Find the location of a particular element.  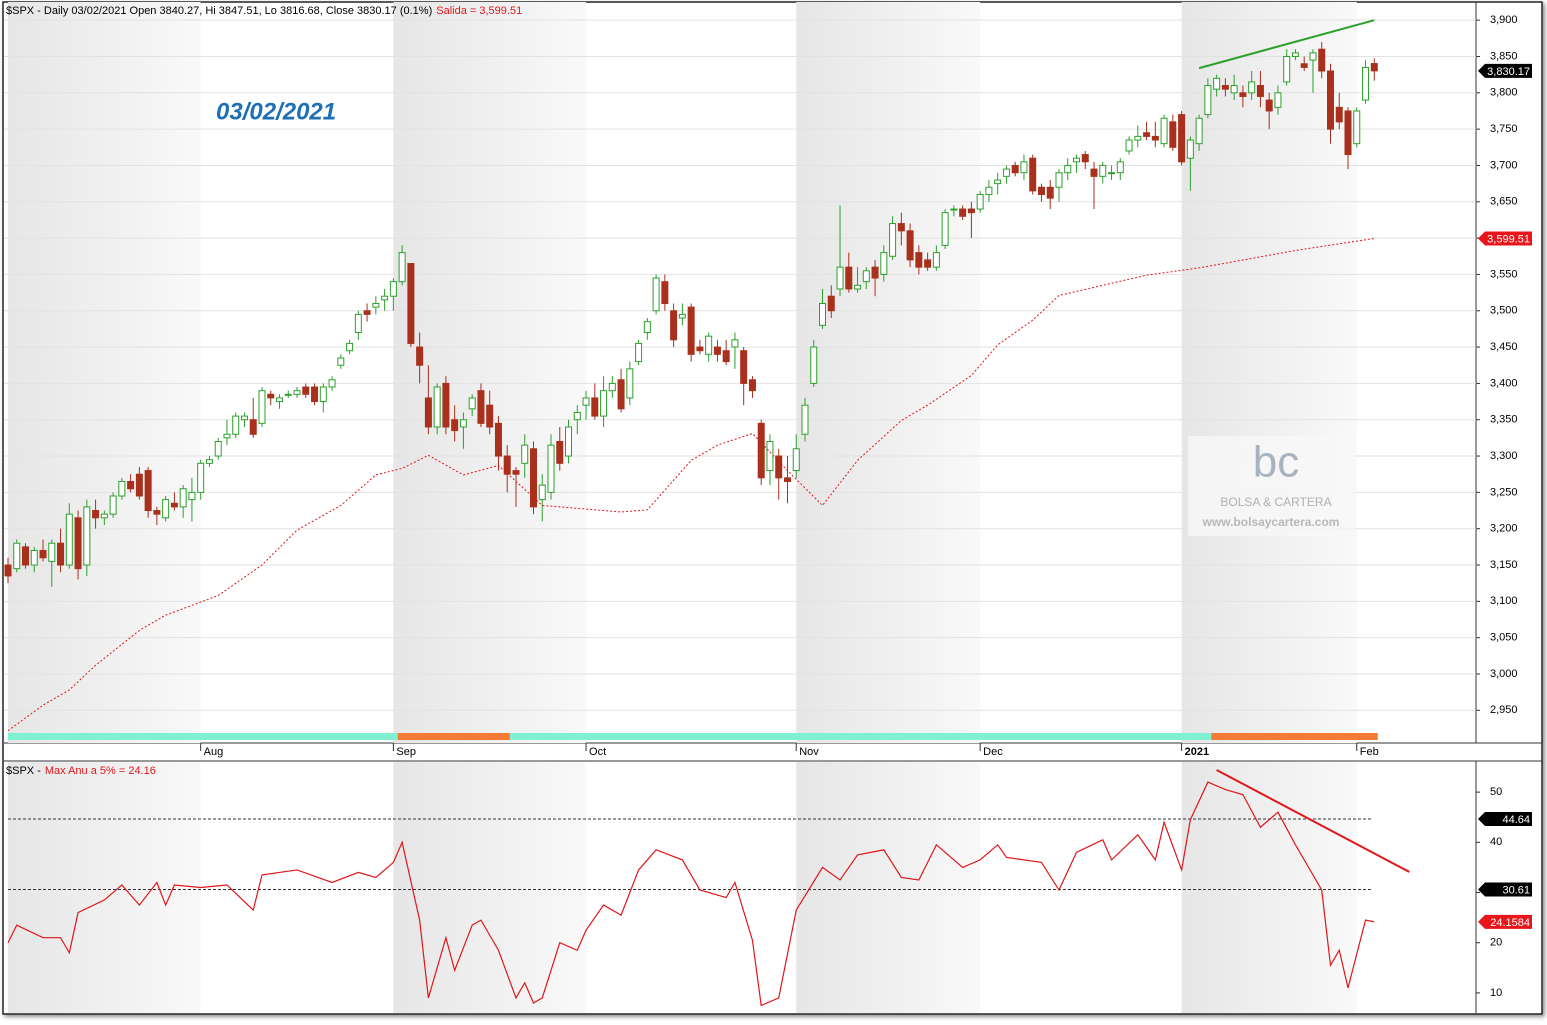

header-indicator: Max Anu a 5% = 24.16 is located at coordinates (100, 771).